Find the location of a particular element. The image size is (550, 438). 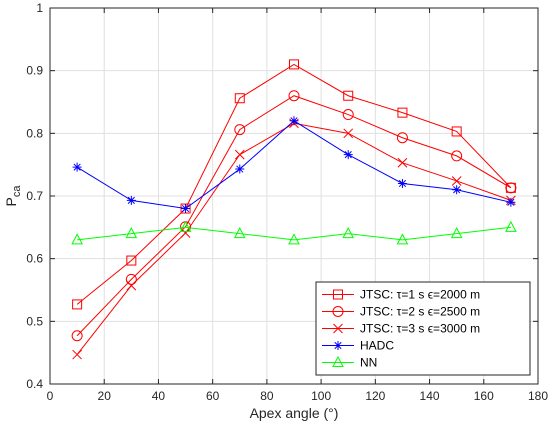

legend-label: JTSC: τ=2 s ϵ=2500 m is located at coordinates (420, 312).